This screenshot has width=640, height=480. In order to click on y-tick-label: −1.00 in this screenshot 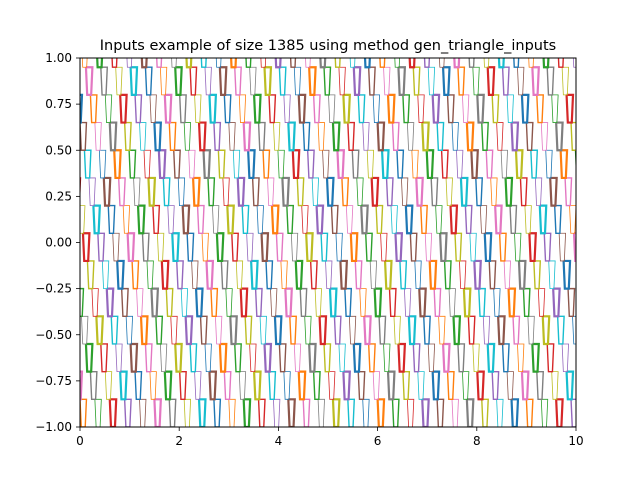, I will do `click(53, 427)`.